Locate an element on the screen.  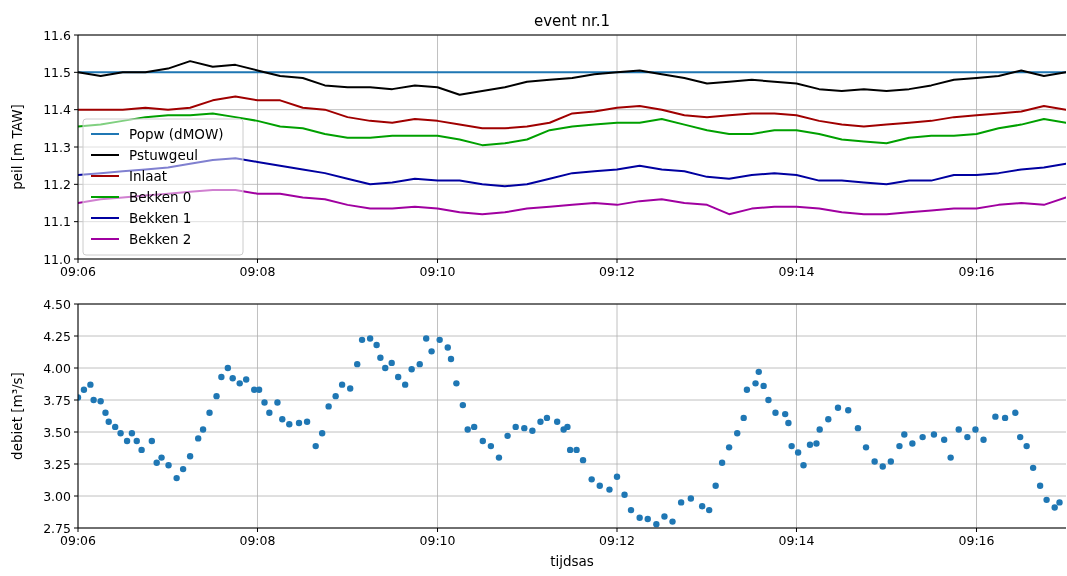
y-tick-label: 4.00 is located at coordinates (57, 368).